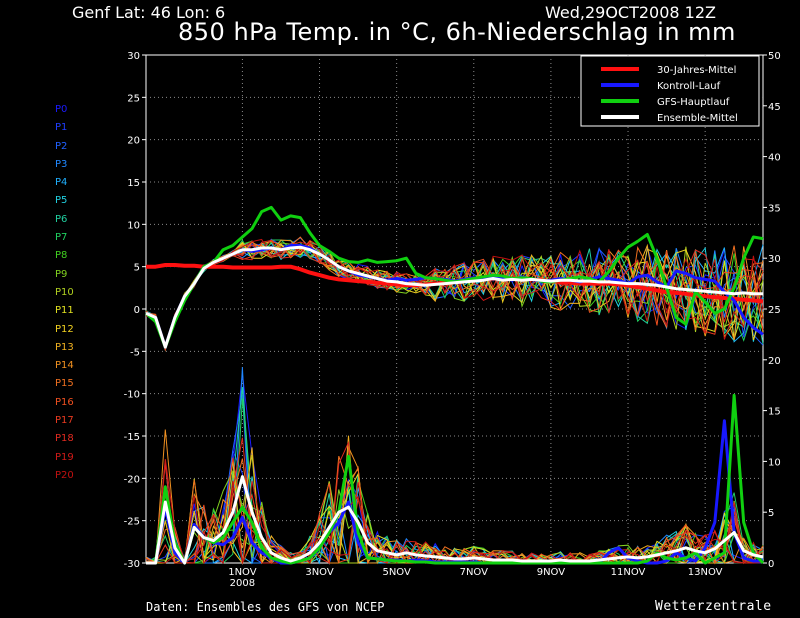 The height and width of the screenshot is (618, 800). What do you see at coordinates (64, 439) in the screenshot?
I see `ensemble-member-label: P18` at bounding box center [64, 439].